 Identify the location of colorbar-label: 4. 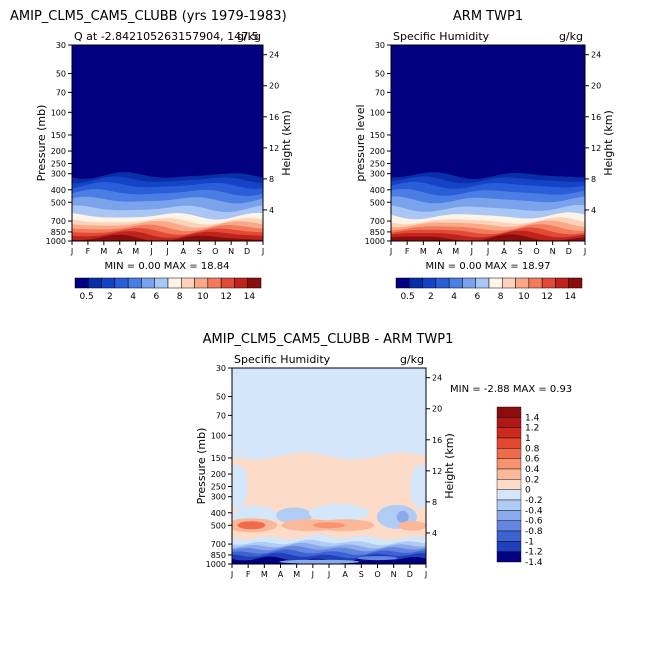
(454, 297).